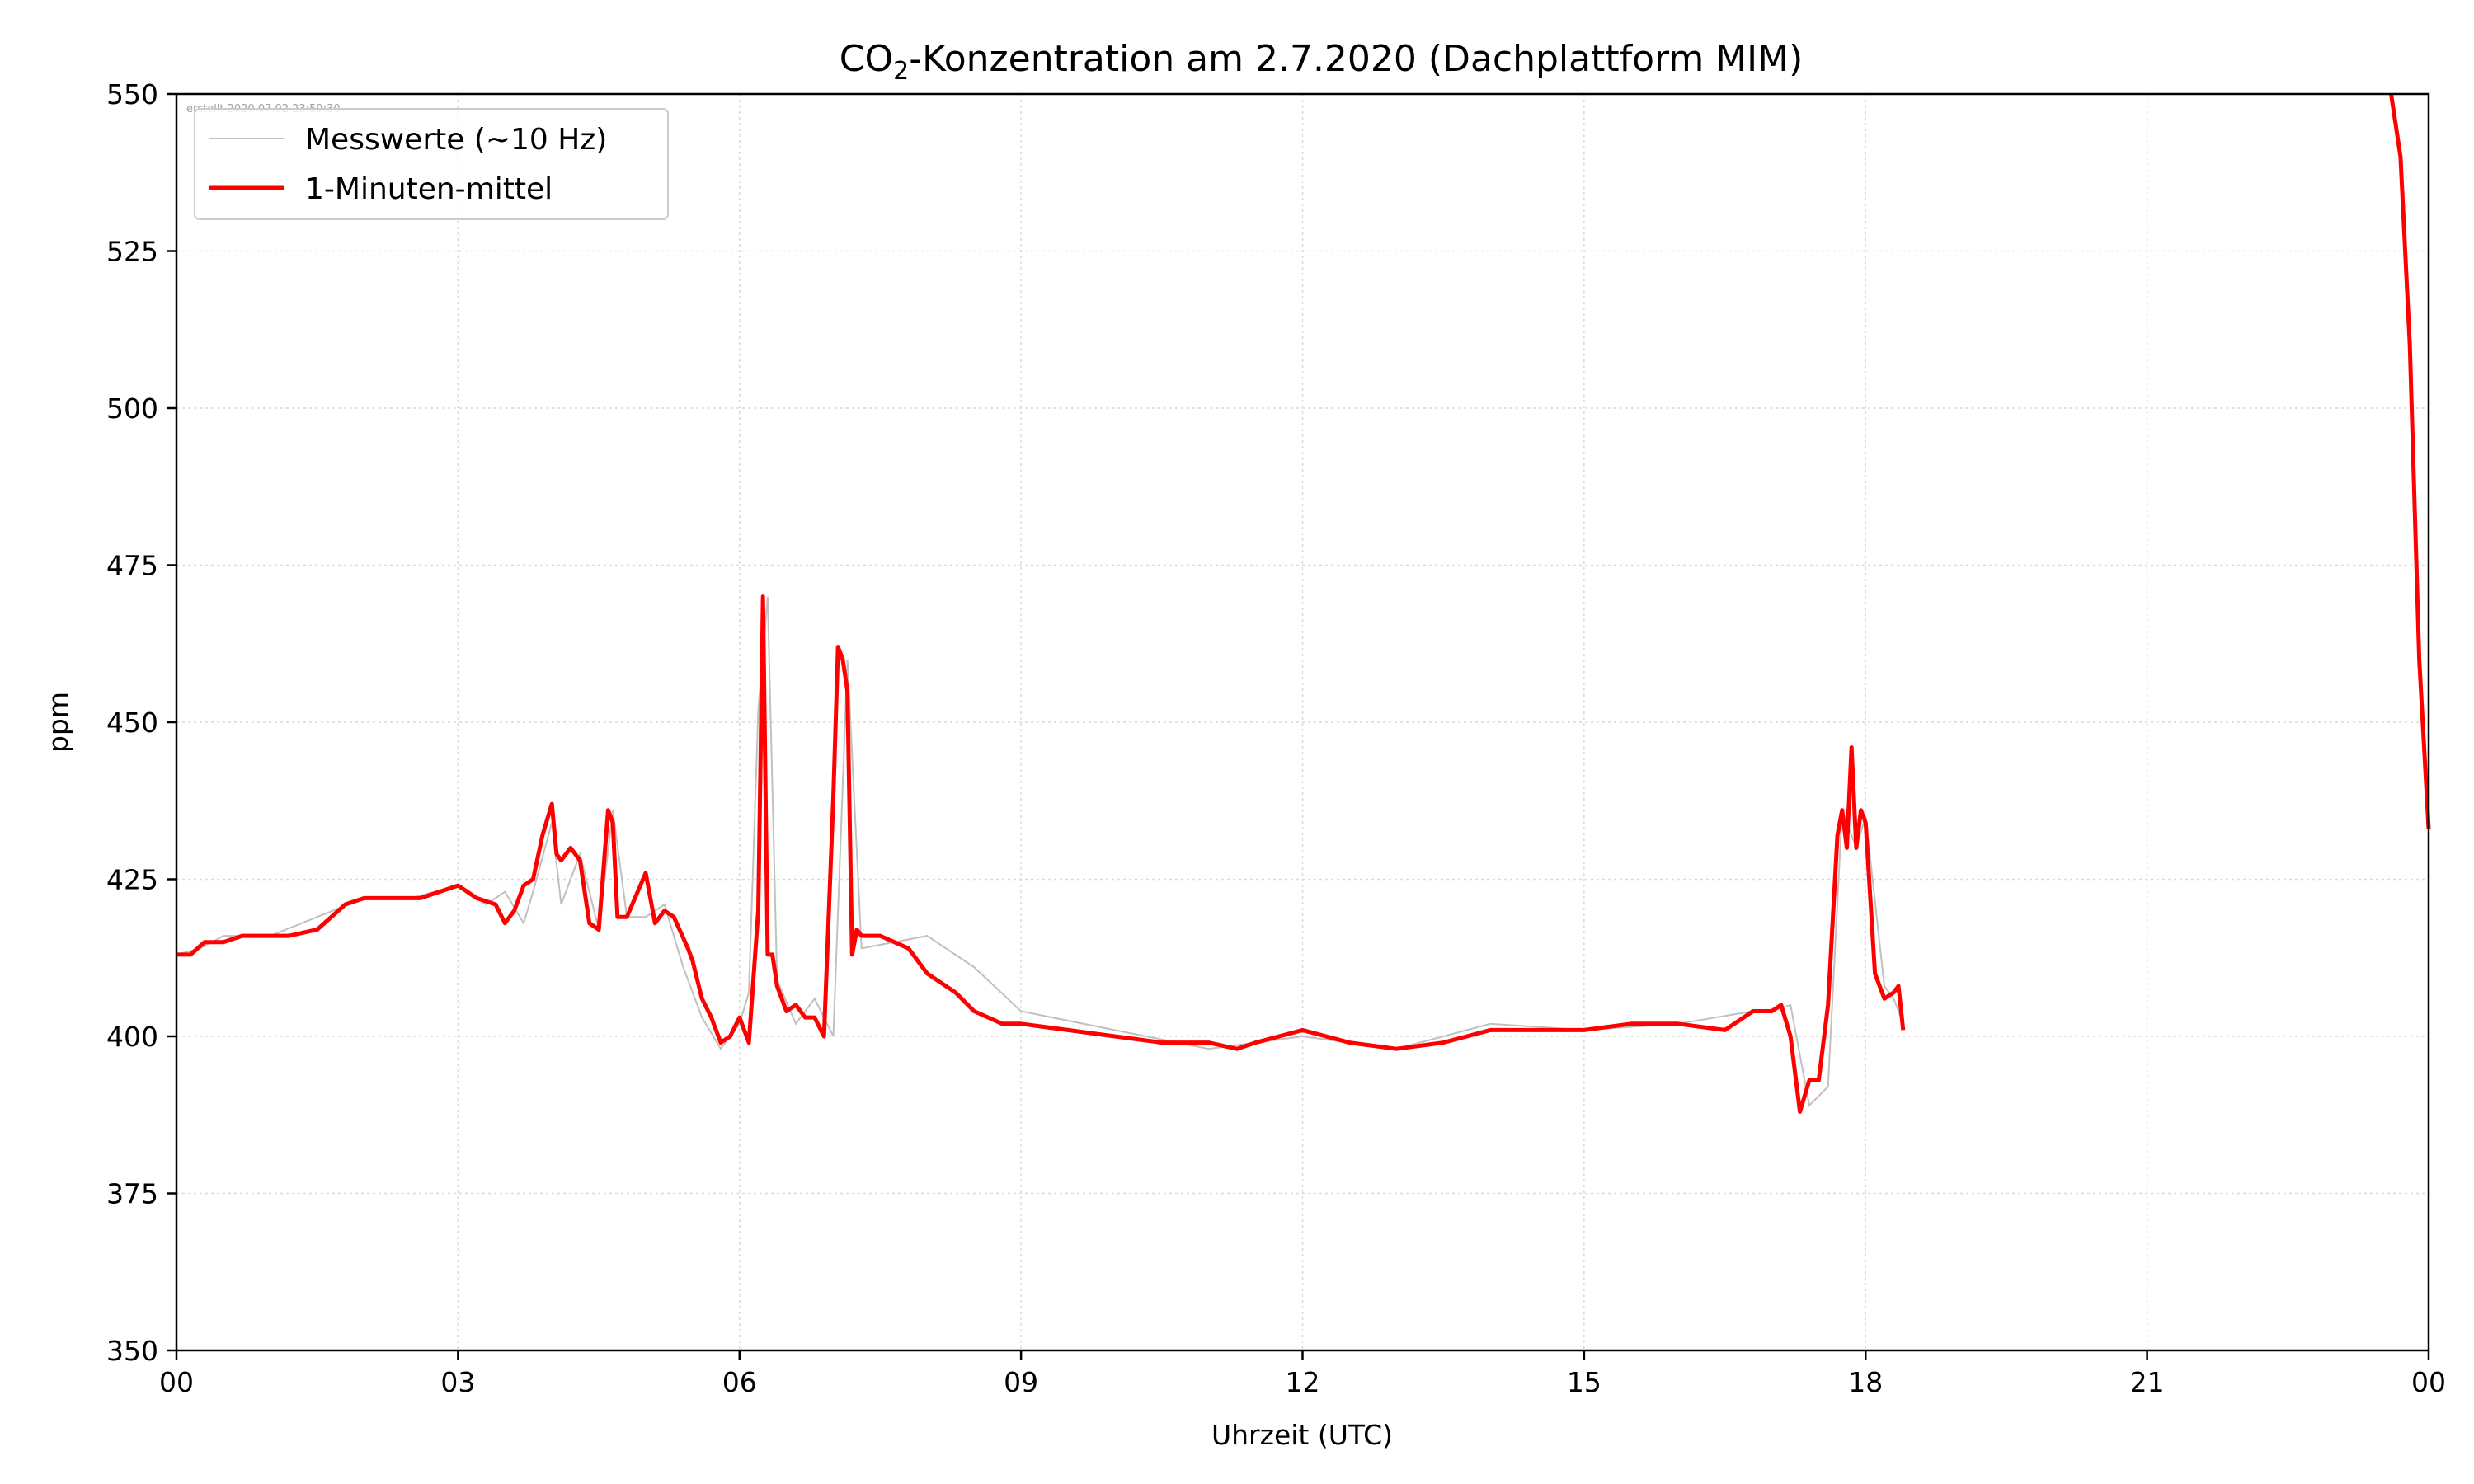  I want to click on x-tick-label-4: 12, so click(1303, 1382).